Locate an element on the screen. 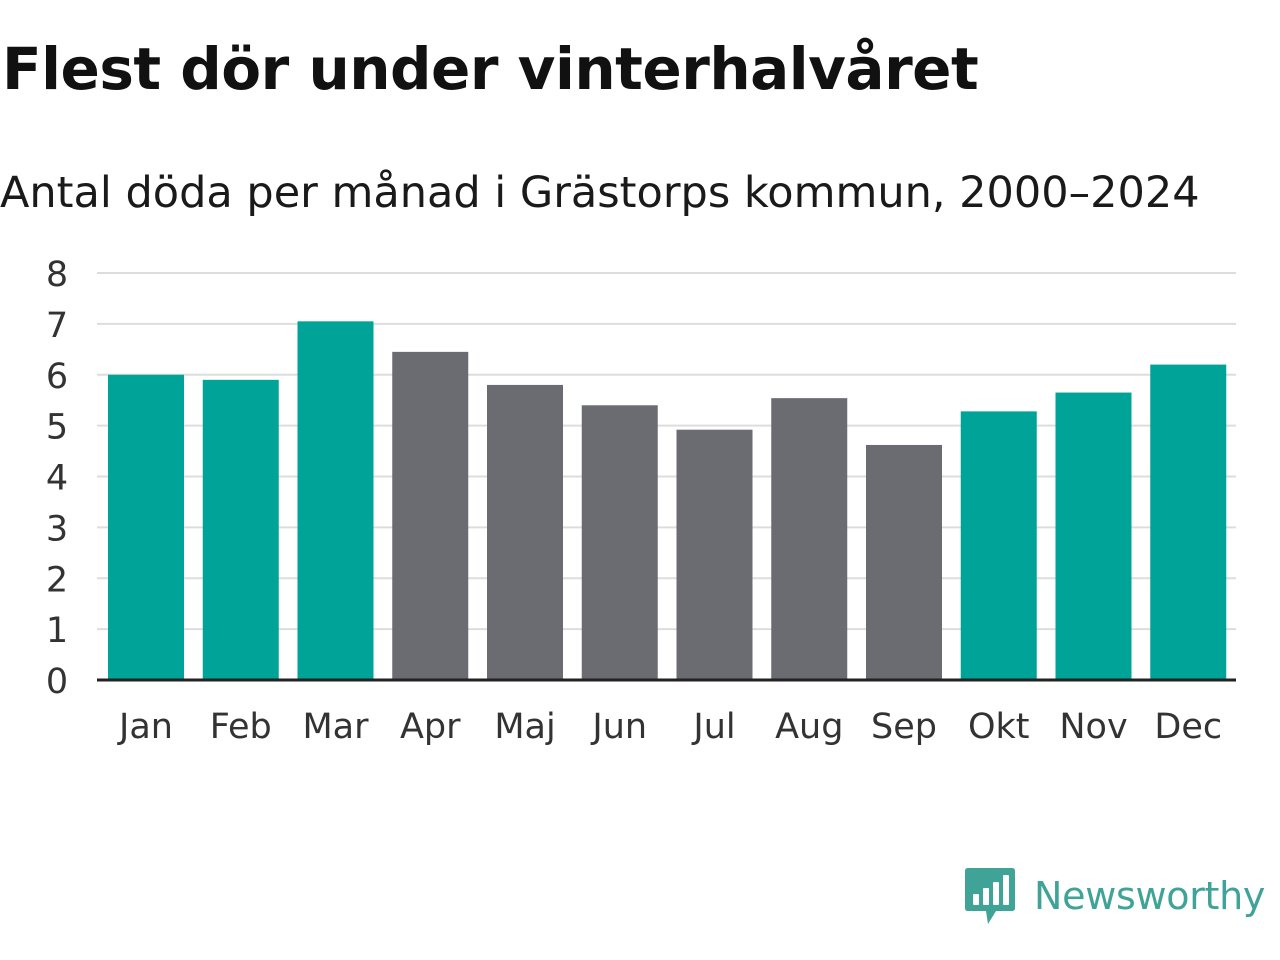 Image resolution: width=1280 pixels, height=960 pixels. y-tick-label: 5 is located at coordinates (57, 428).